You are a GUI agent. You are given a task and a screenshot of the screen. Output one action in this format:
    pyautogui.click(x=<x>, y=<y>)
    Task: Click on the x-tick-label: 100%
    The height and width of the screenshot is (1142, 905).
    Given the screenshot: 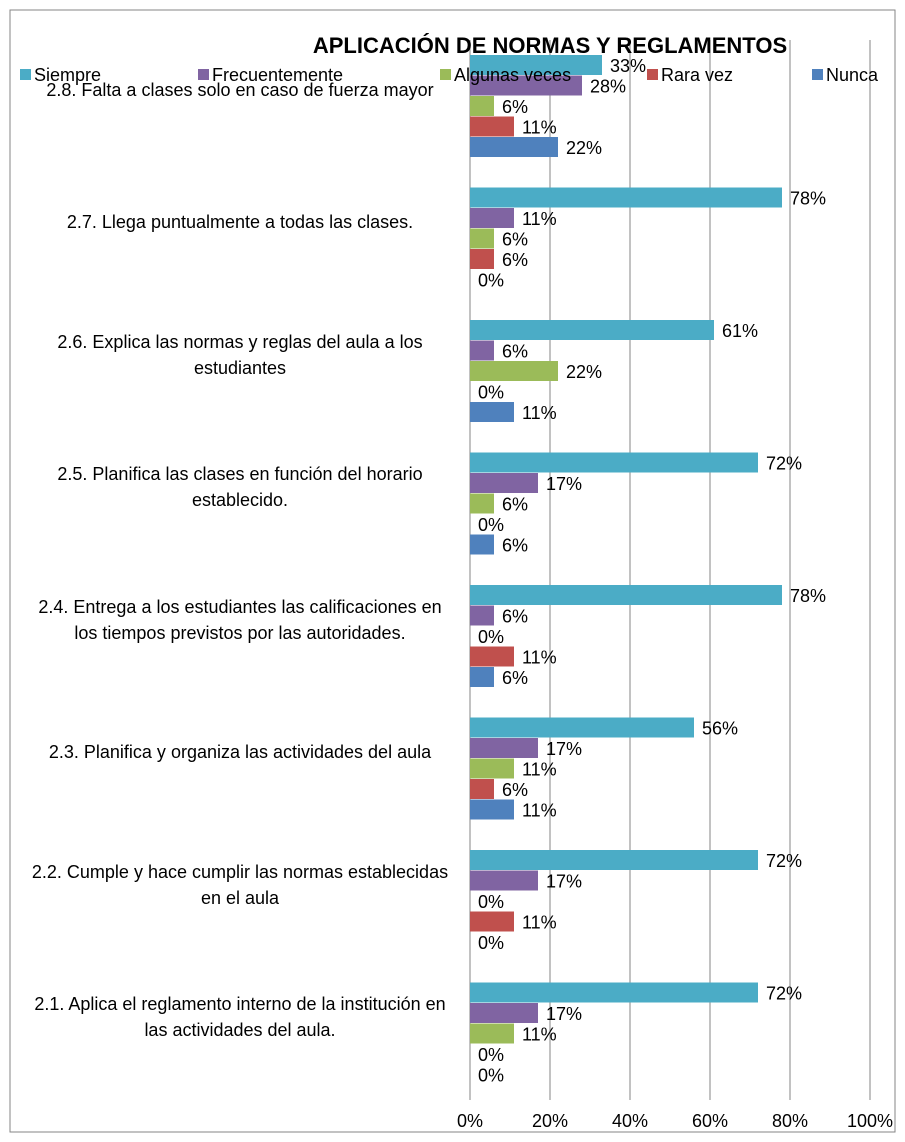 What is the action you would take?
    pyautogui.click(x=870, y=1121)
    